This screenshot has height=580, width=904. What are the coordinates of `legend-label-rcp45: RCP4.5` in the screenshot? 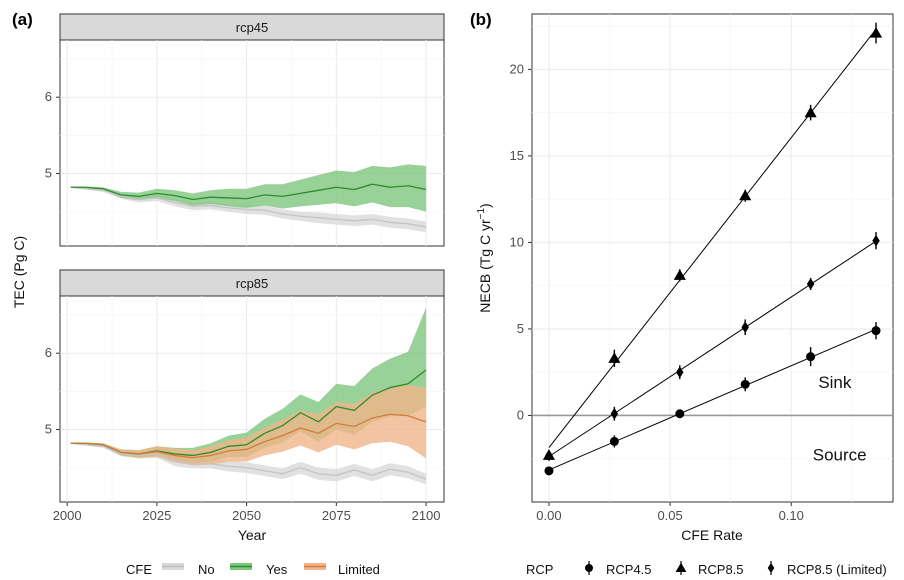 It's located at (629, 569).